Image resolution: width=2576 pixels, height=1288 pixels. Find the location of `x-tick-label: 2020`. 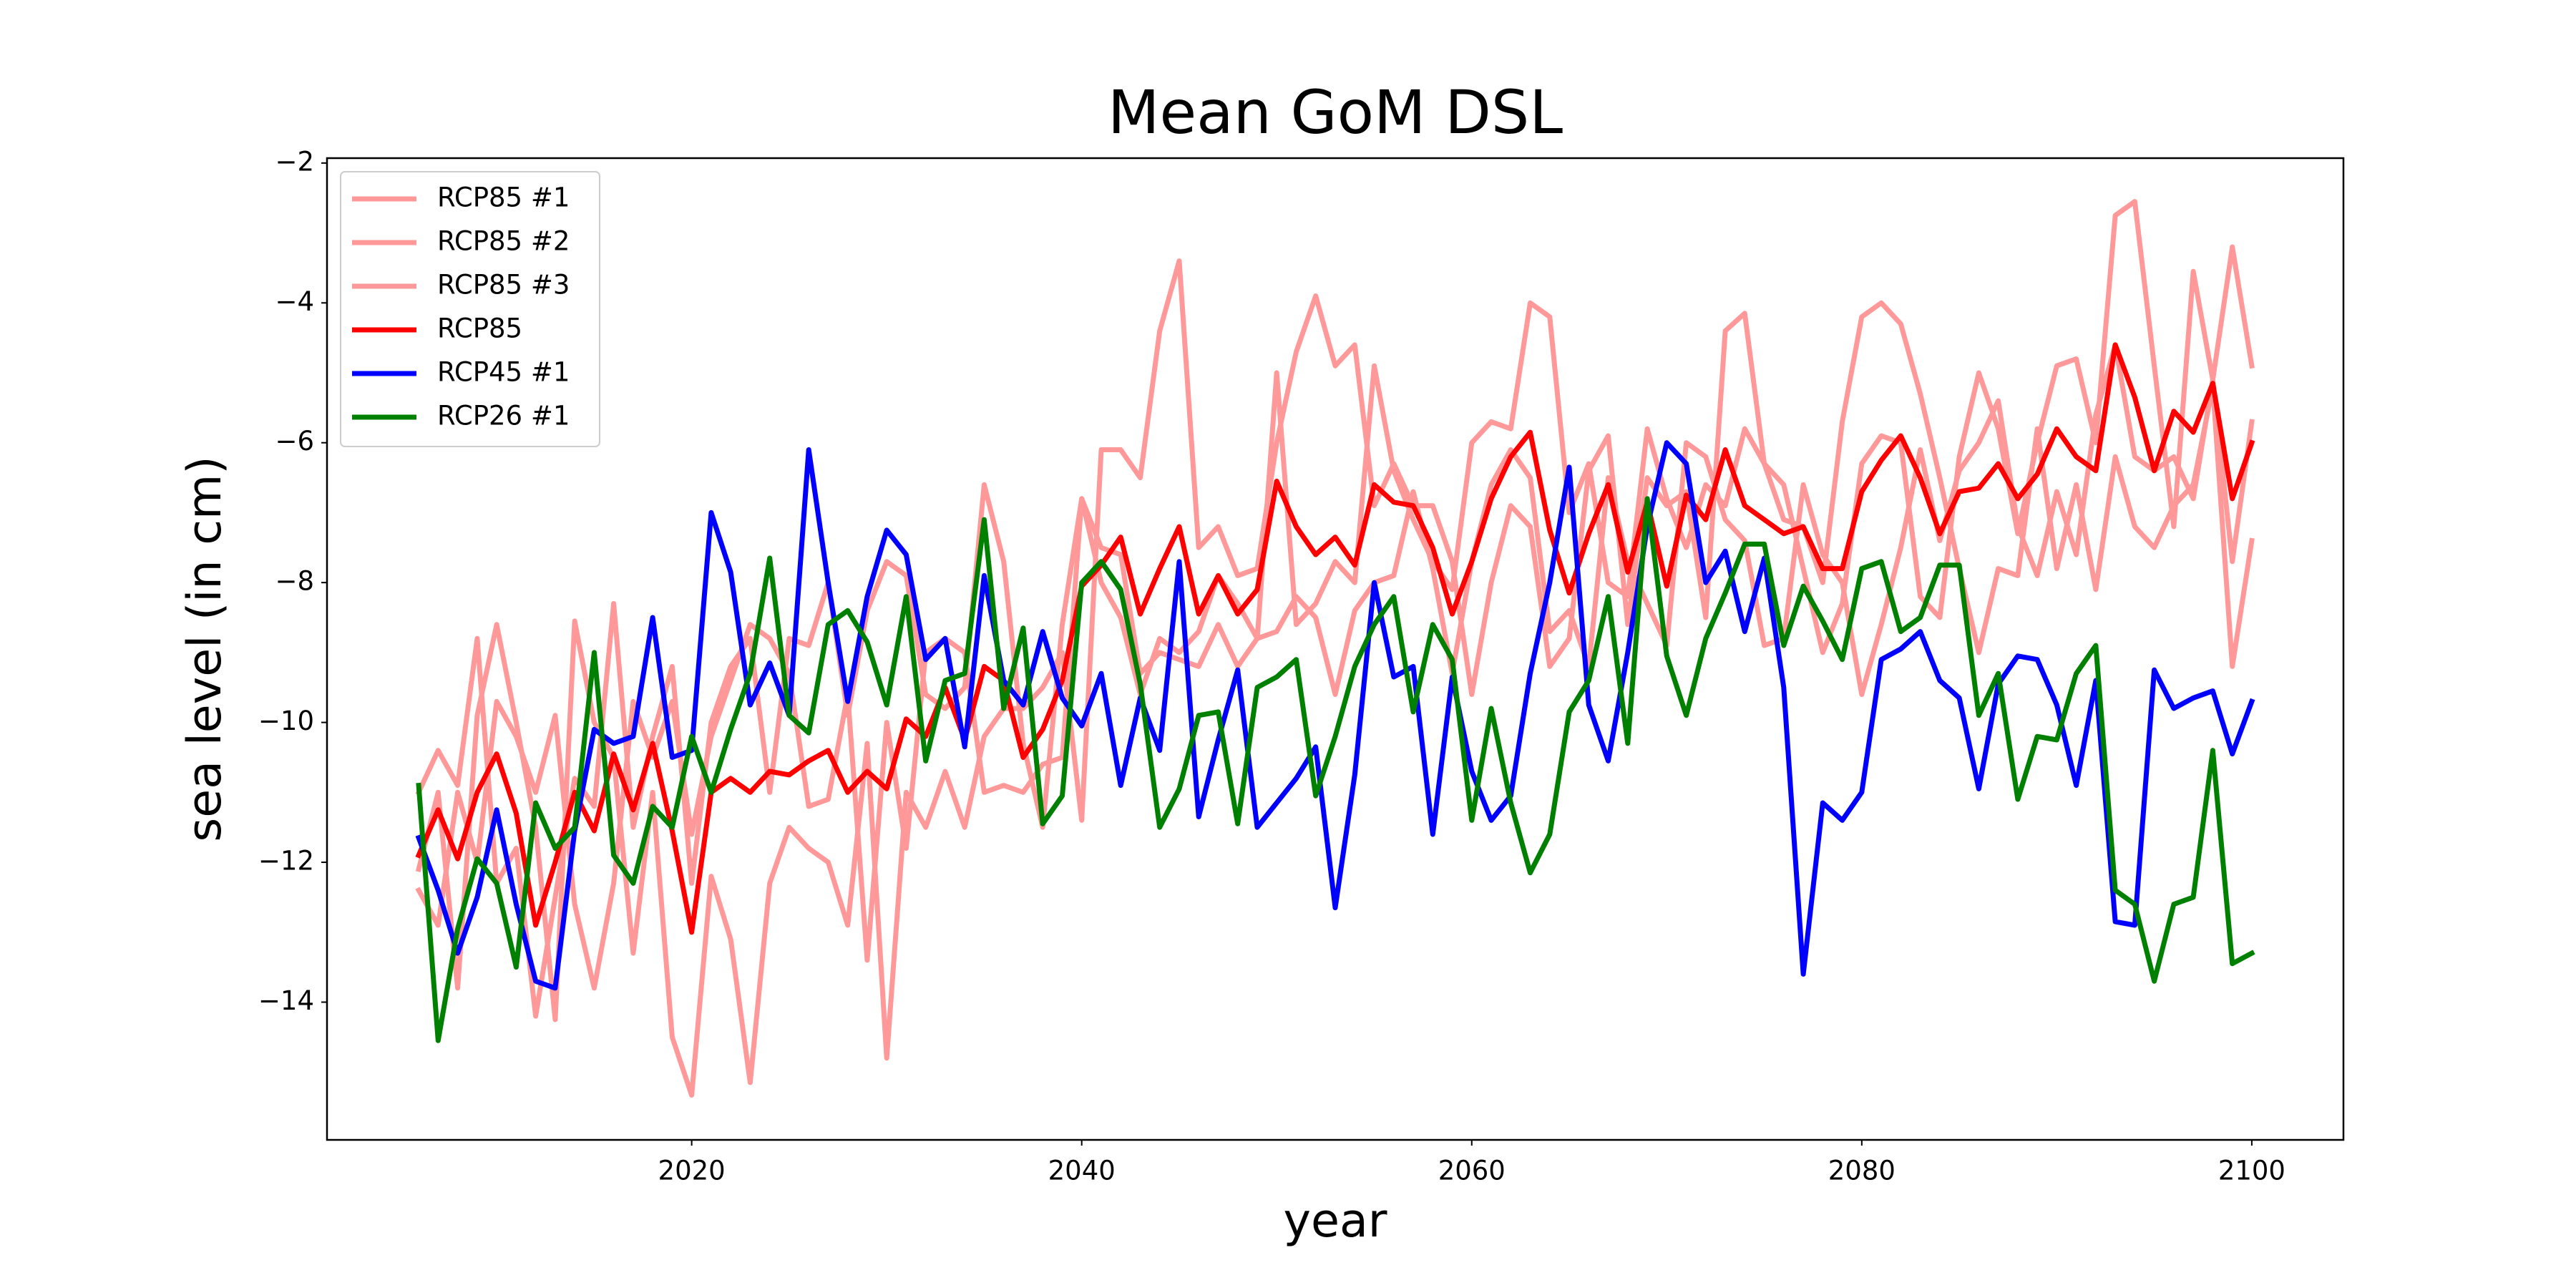

x-tick-label: 2020 is located at coordinates (692, 1171).